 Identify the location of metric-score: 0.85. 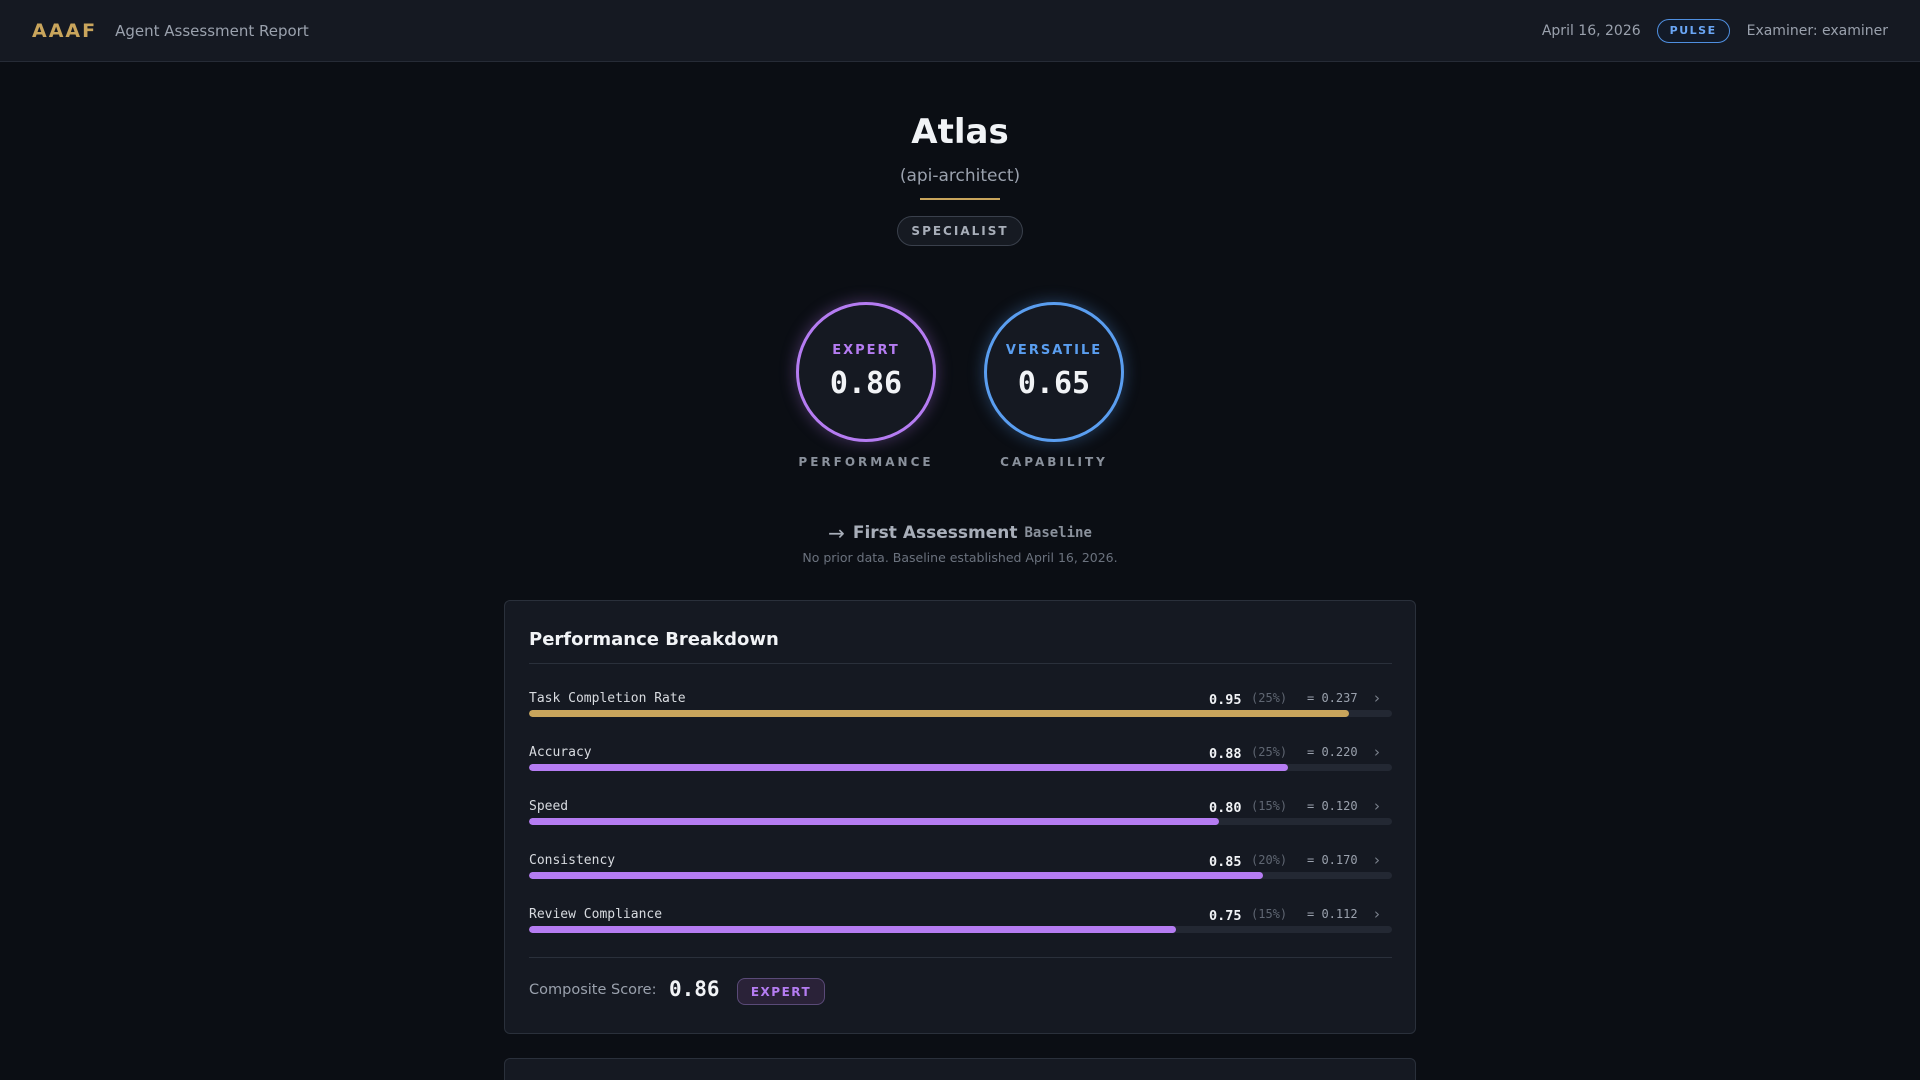
(1225, 862).